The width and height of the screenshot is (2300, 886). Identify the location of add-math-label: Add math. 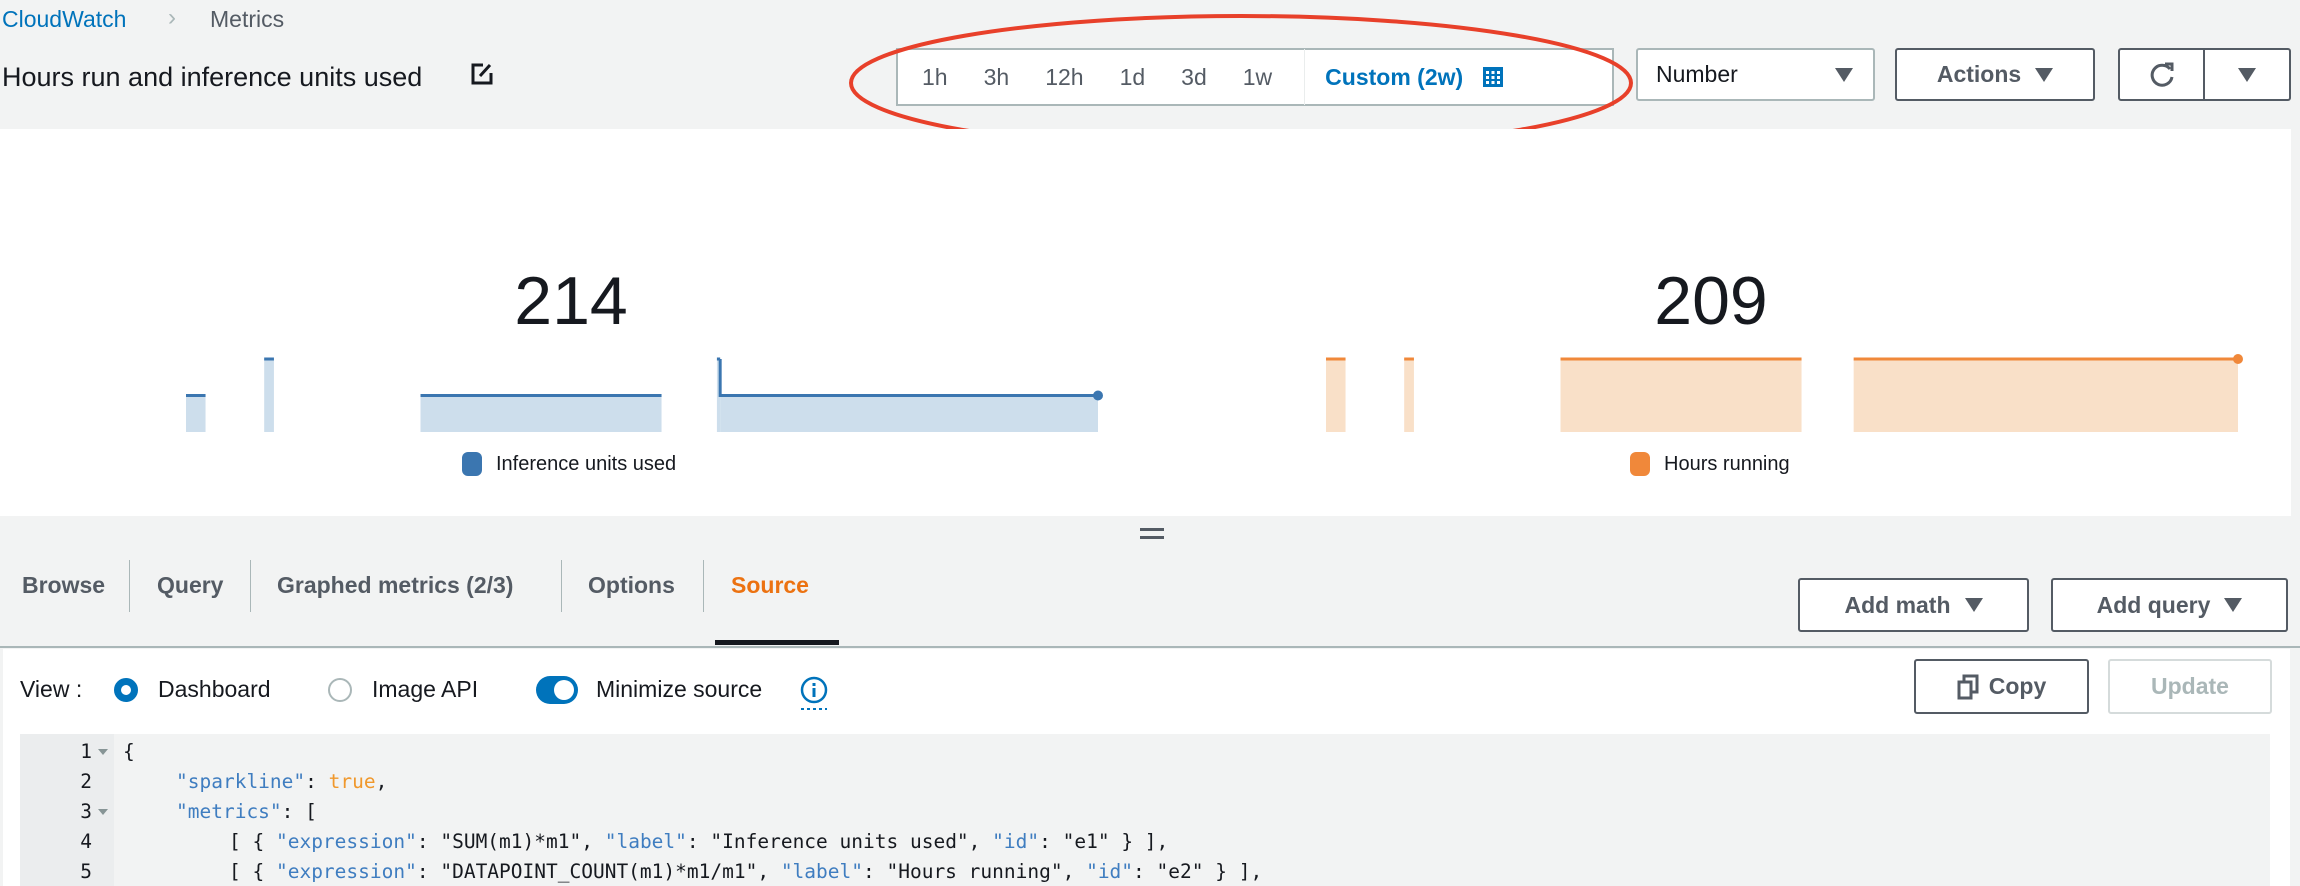
(1897, 604).